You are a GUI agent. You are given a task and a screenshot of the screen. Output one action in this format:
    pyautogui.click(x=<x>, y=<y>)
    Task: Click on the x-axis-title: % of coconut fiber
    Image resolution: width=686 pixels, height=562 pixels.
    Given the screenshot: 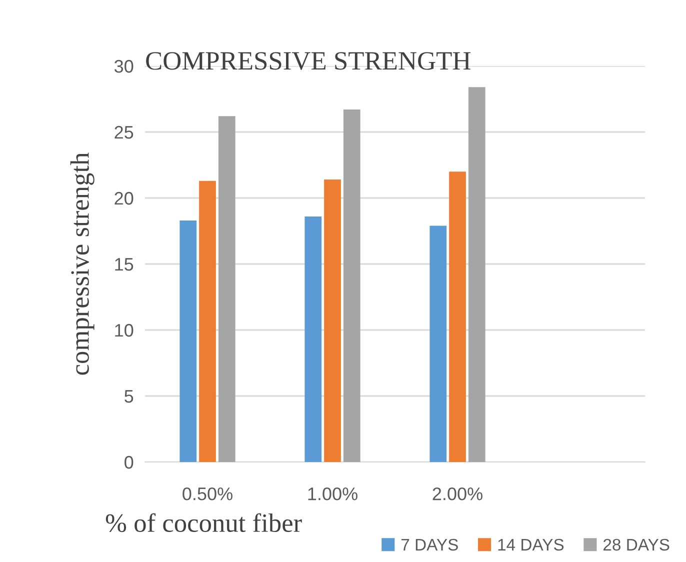 What is the action you would take?
    pyautogui.click(x=204, y=522)
    